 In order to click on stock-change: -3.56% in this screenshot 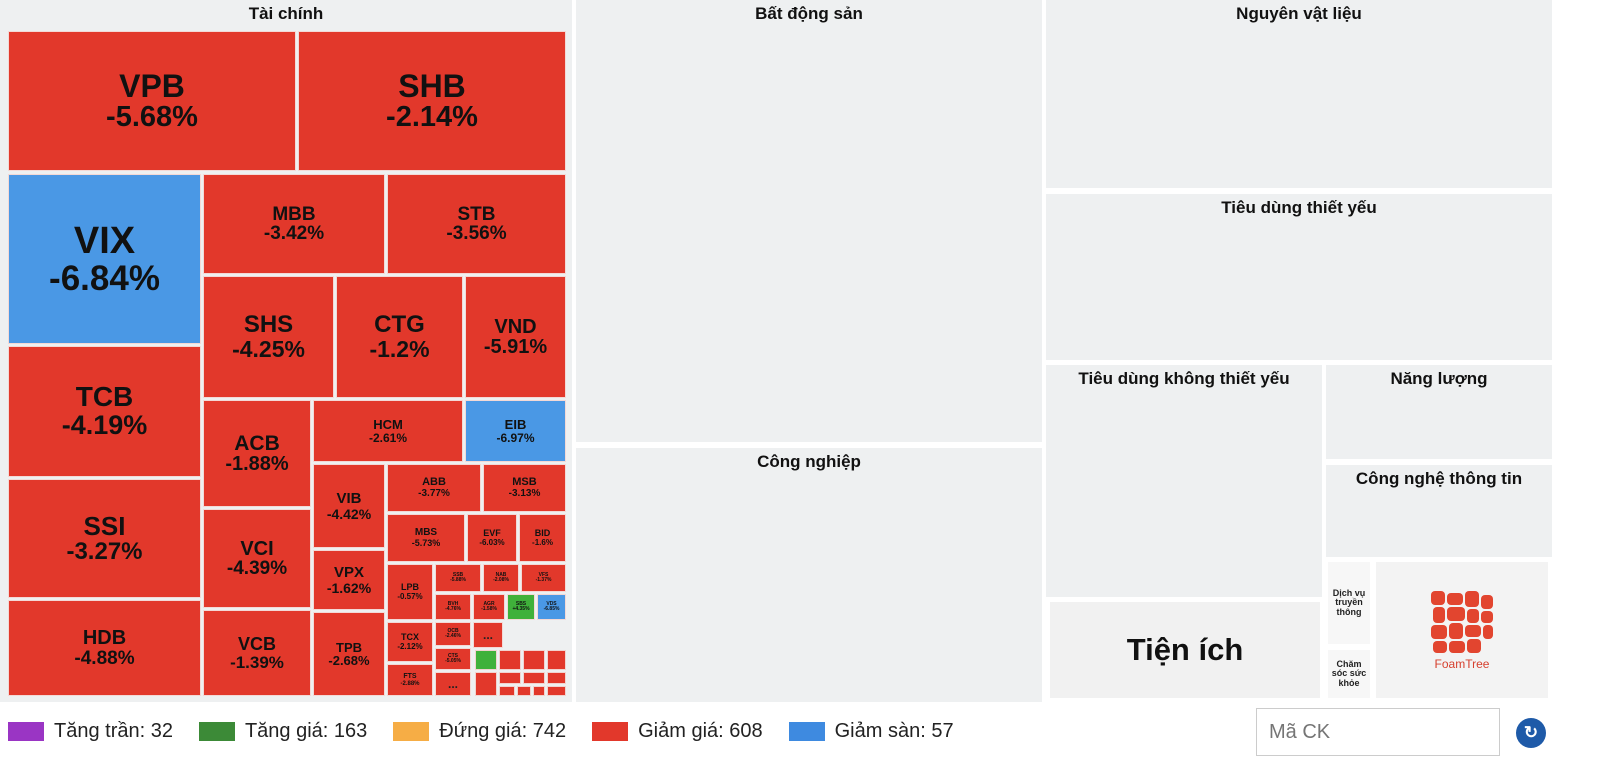, I will do `click(476, 233)`.